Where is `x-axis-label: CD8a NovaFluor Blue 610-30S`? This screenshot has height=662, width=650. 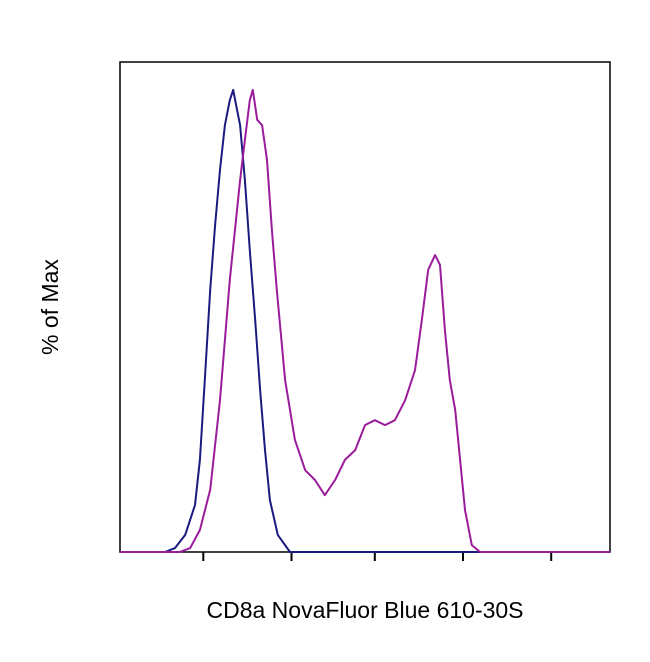
x-axis-label: CD8a NovaFluor Blue 610-30S is located at coordinates (364, 610).